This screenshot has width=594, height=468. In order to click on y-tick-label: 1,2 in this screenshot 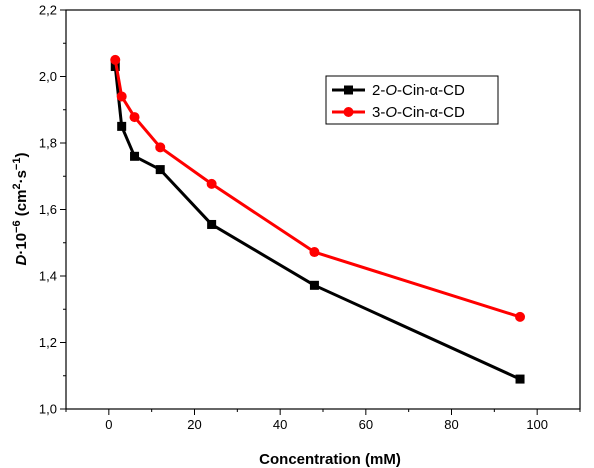, I will do `click(48, 342)`.